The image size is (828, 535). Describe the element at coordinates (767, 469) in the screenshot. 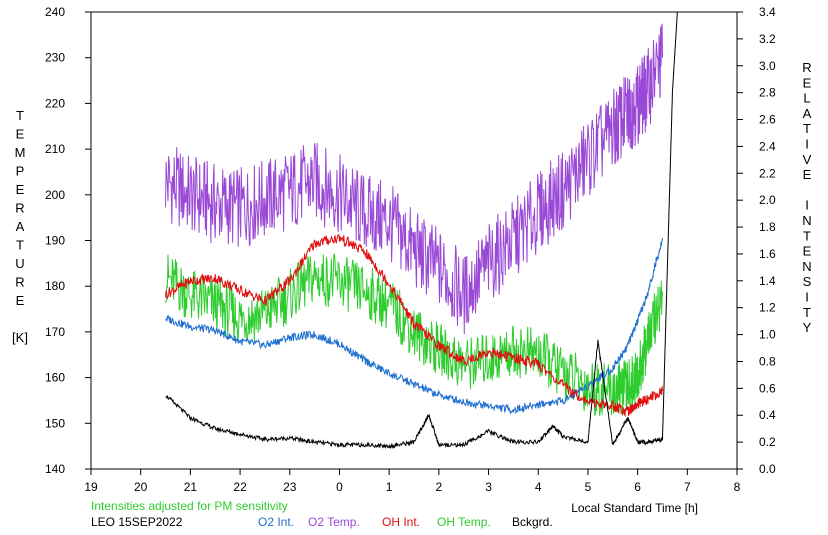

I see `y-right-tick-label: 0.0` at that location.